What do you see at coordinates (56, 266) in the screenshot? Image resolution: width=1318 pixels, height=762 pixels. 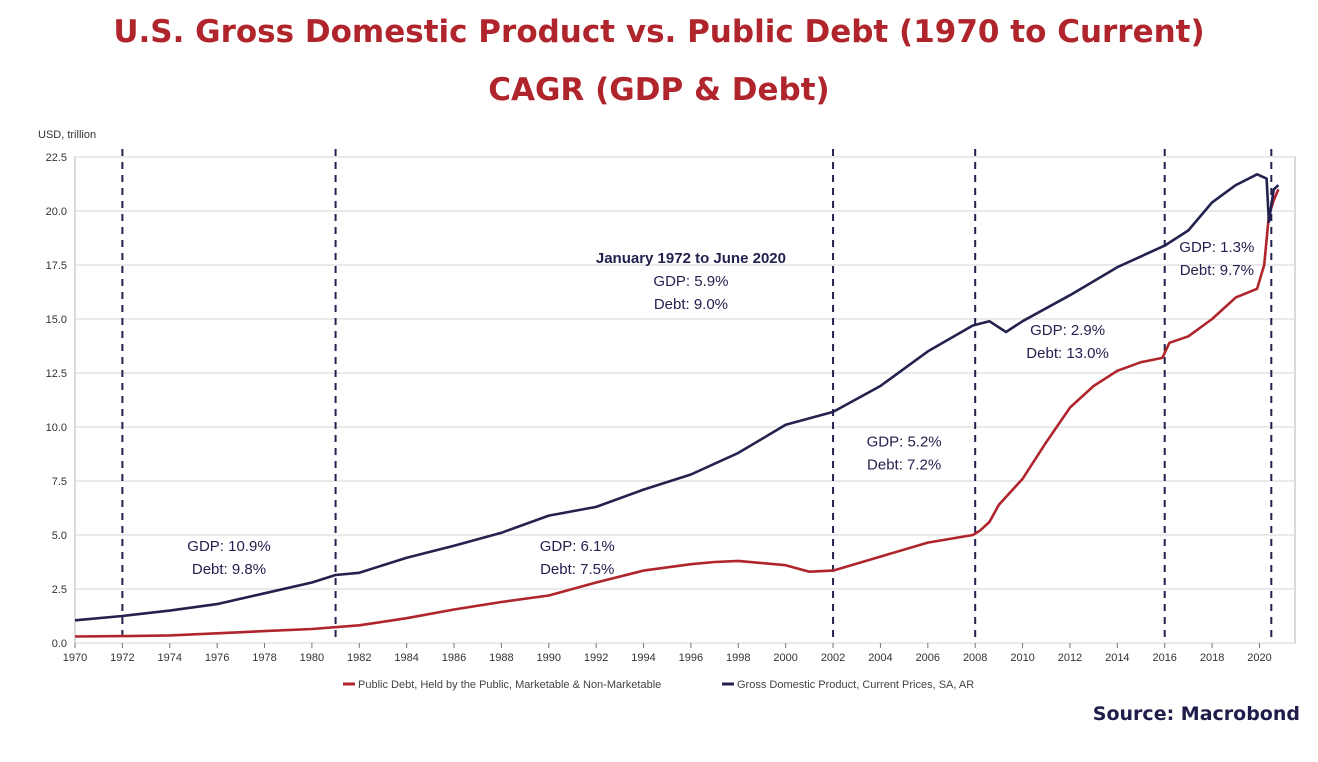 I see `y-tick-label: 17.5` at bounding box center [56, 266].